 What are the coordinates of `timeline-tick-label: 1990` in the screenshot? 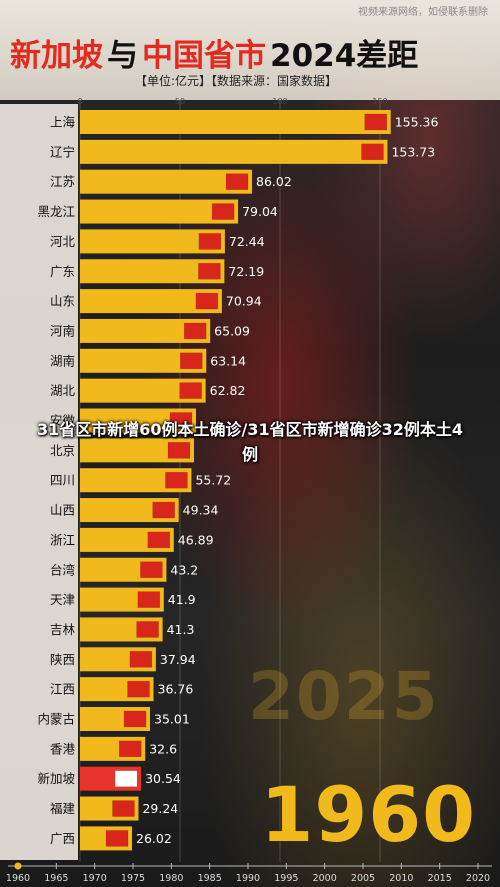 It's located at (248, 878).